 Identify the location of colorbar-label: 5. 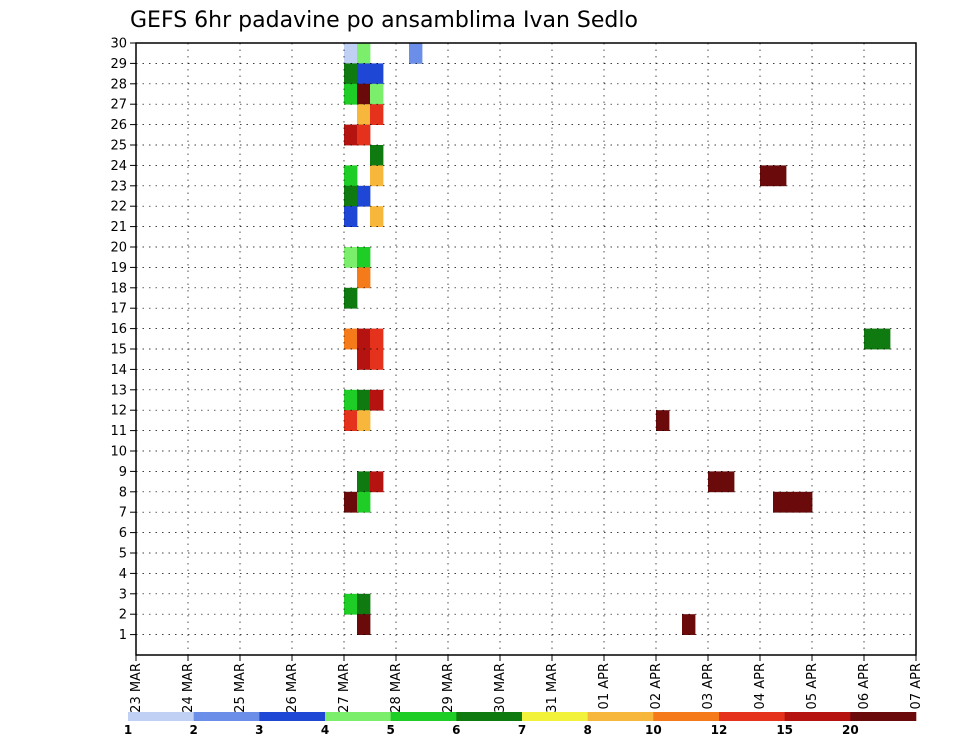
(390, 730).